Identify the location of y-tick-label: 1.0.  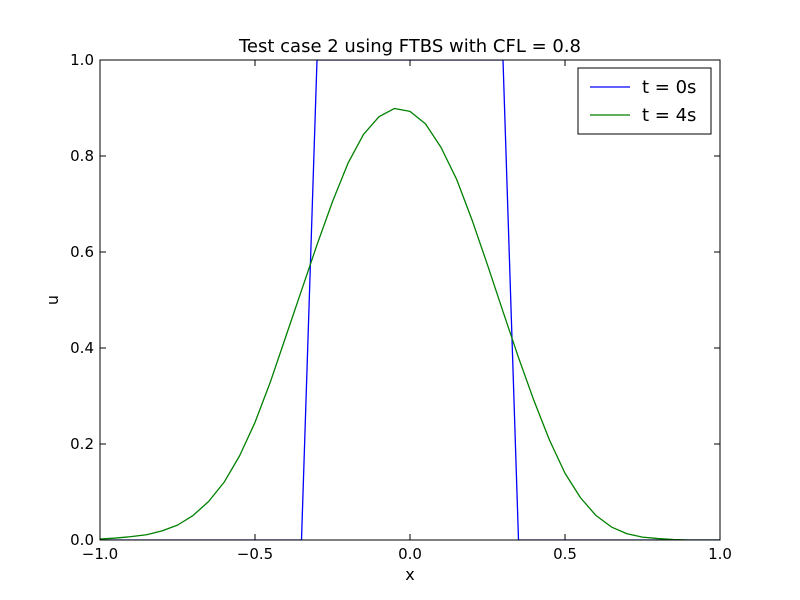
(82, 60).